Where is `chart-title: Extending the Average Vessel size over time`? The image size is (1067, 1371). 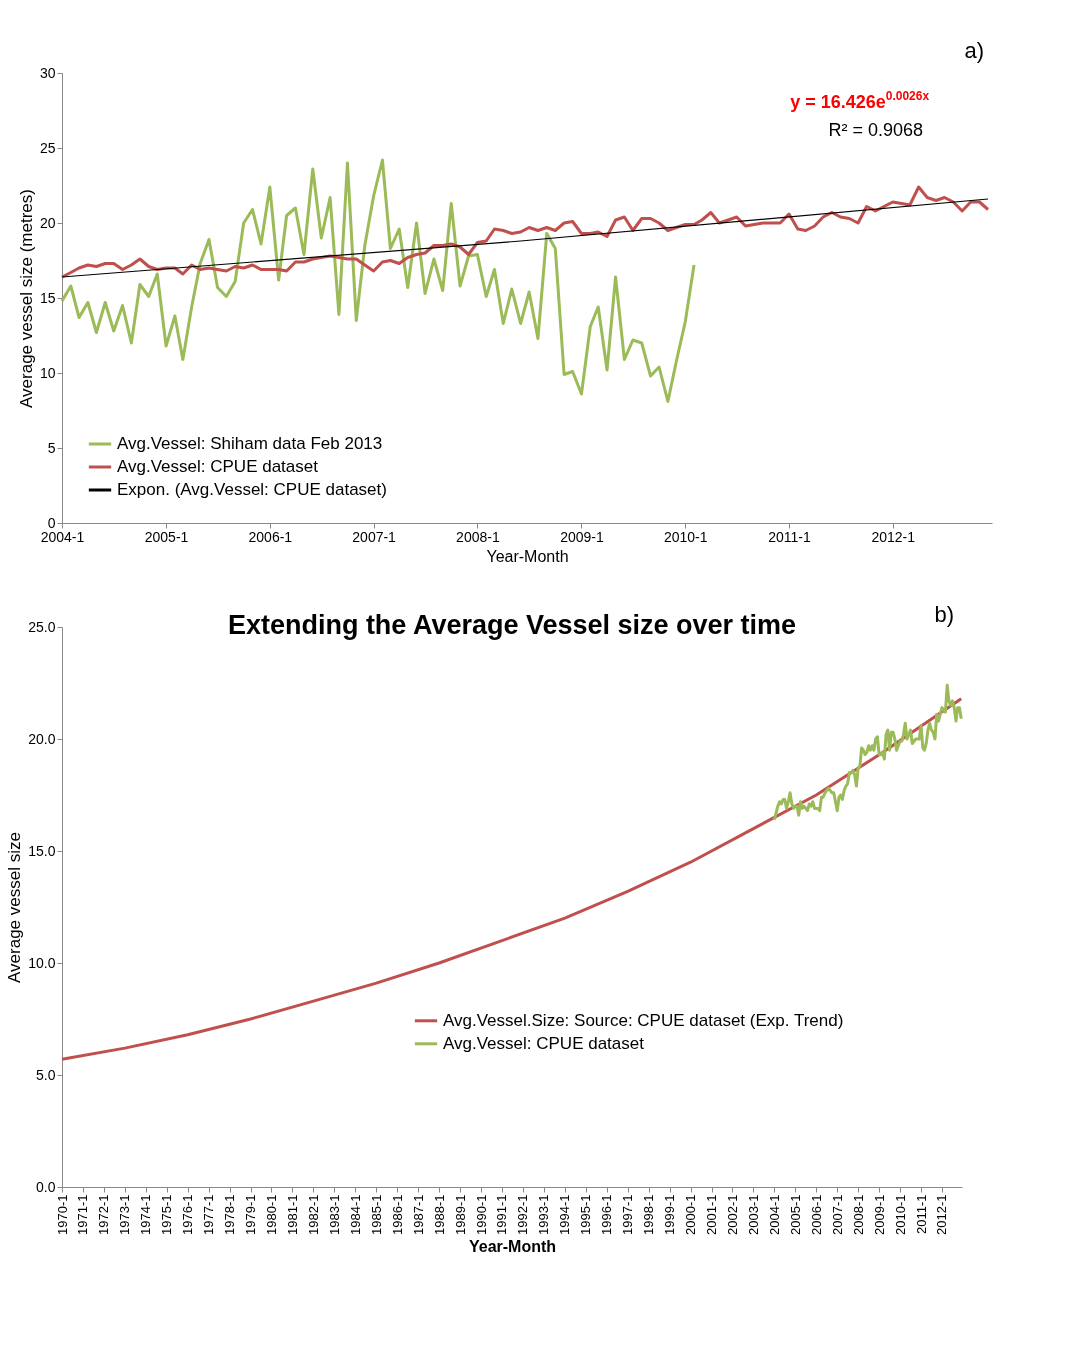 chart-title: Extending the Average Vessel size over time is located at coordinates (512, 625).